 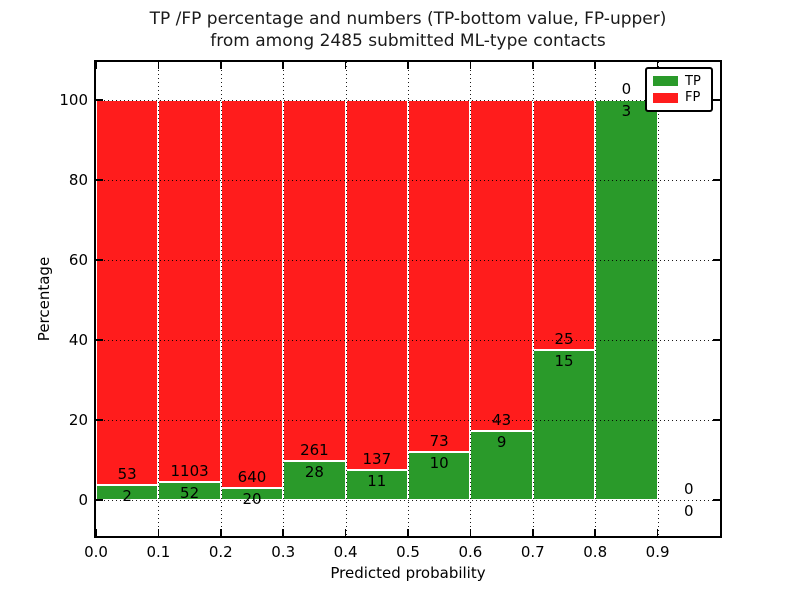 What do you see at coordinates (408, 552) in the screenshot?
I see `x-tick-label: 0.5` at bounding box center [408, 552].